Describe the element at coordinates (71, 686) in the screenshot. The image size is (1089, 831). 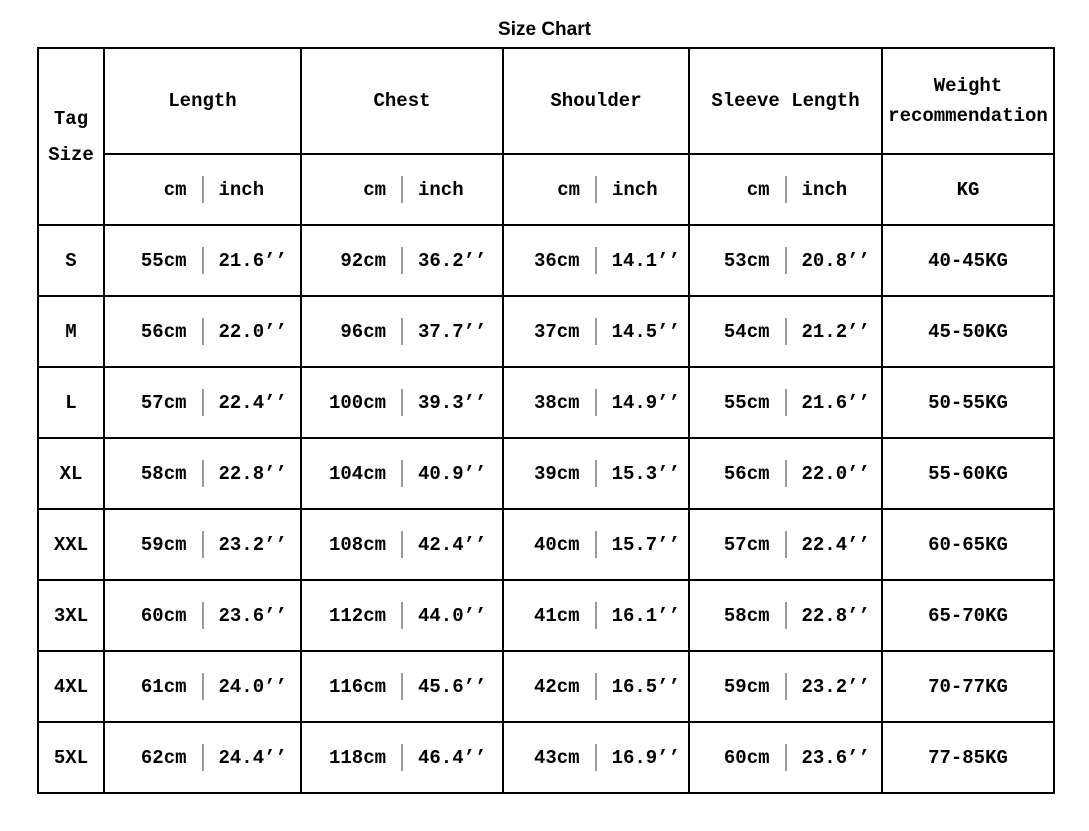
I see `size-cell: 4XL` at that location.